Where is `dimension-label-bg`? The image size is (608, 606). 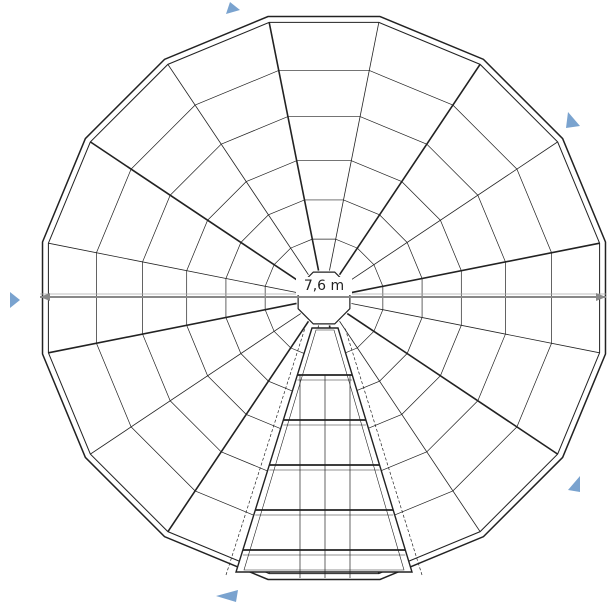
dimension-label-bg is located at coordinates (324, 286).